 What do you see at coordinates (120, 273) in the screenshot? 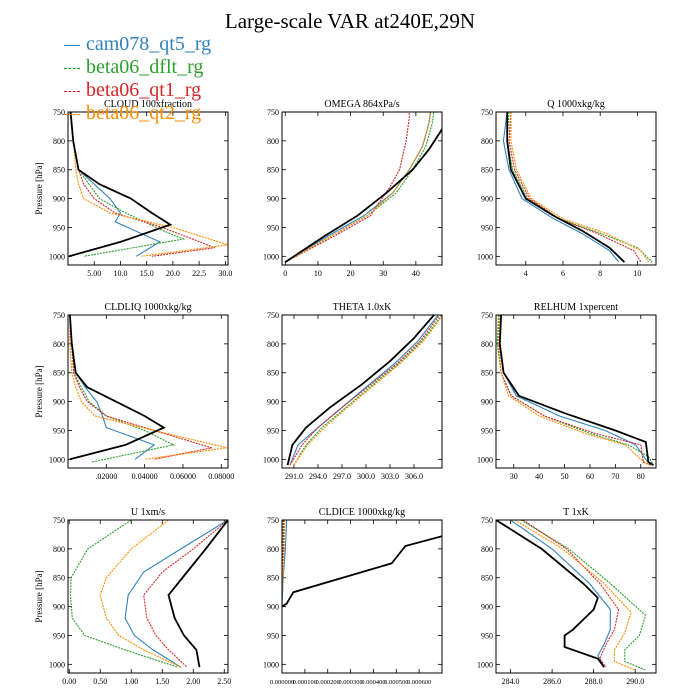
I see `x-tick-label: 10.0` at bounding box center [120, 273].